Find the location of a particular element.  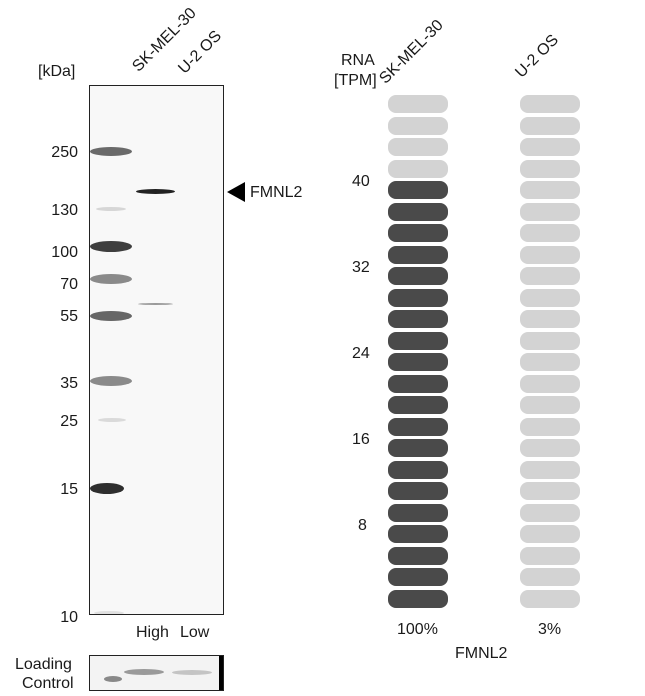

rna-percent-sk-mel-30: 100% is located at coordinates (417, 629).